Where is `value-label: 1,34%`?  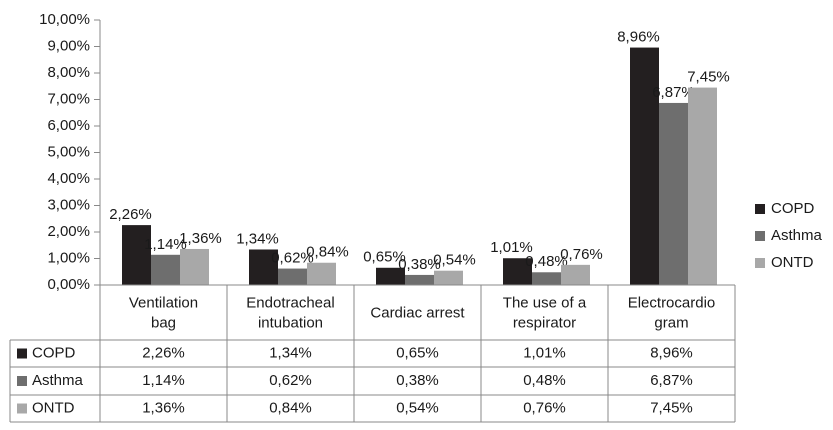
value-label: 1,34% is located at coordinates (257, 238).